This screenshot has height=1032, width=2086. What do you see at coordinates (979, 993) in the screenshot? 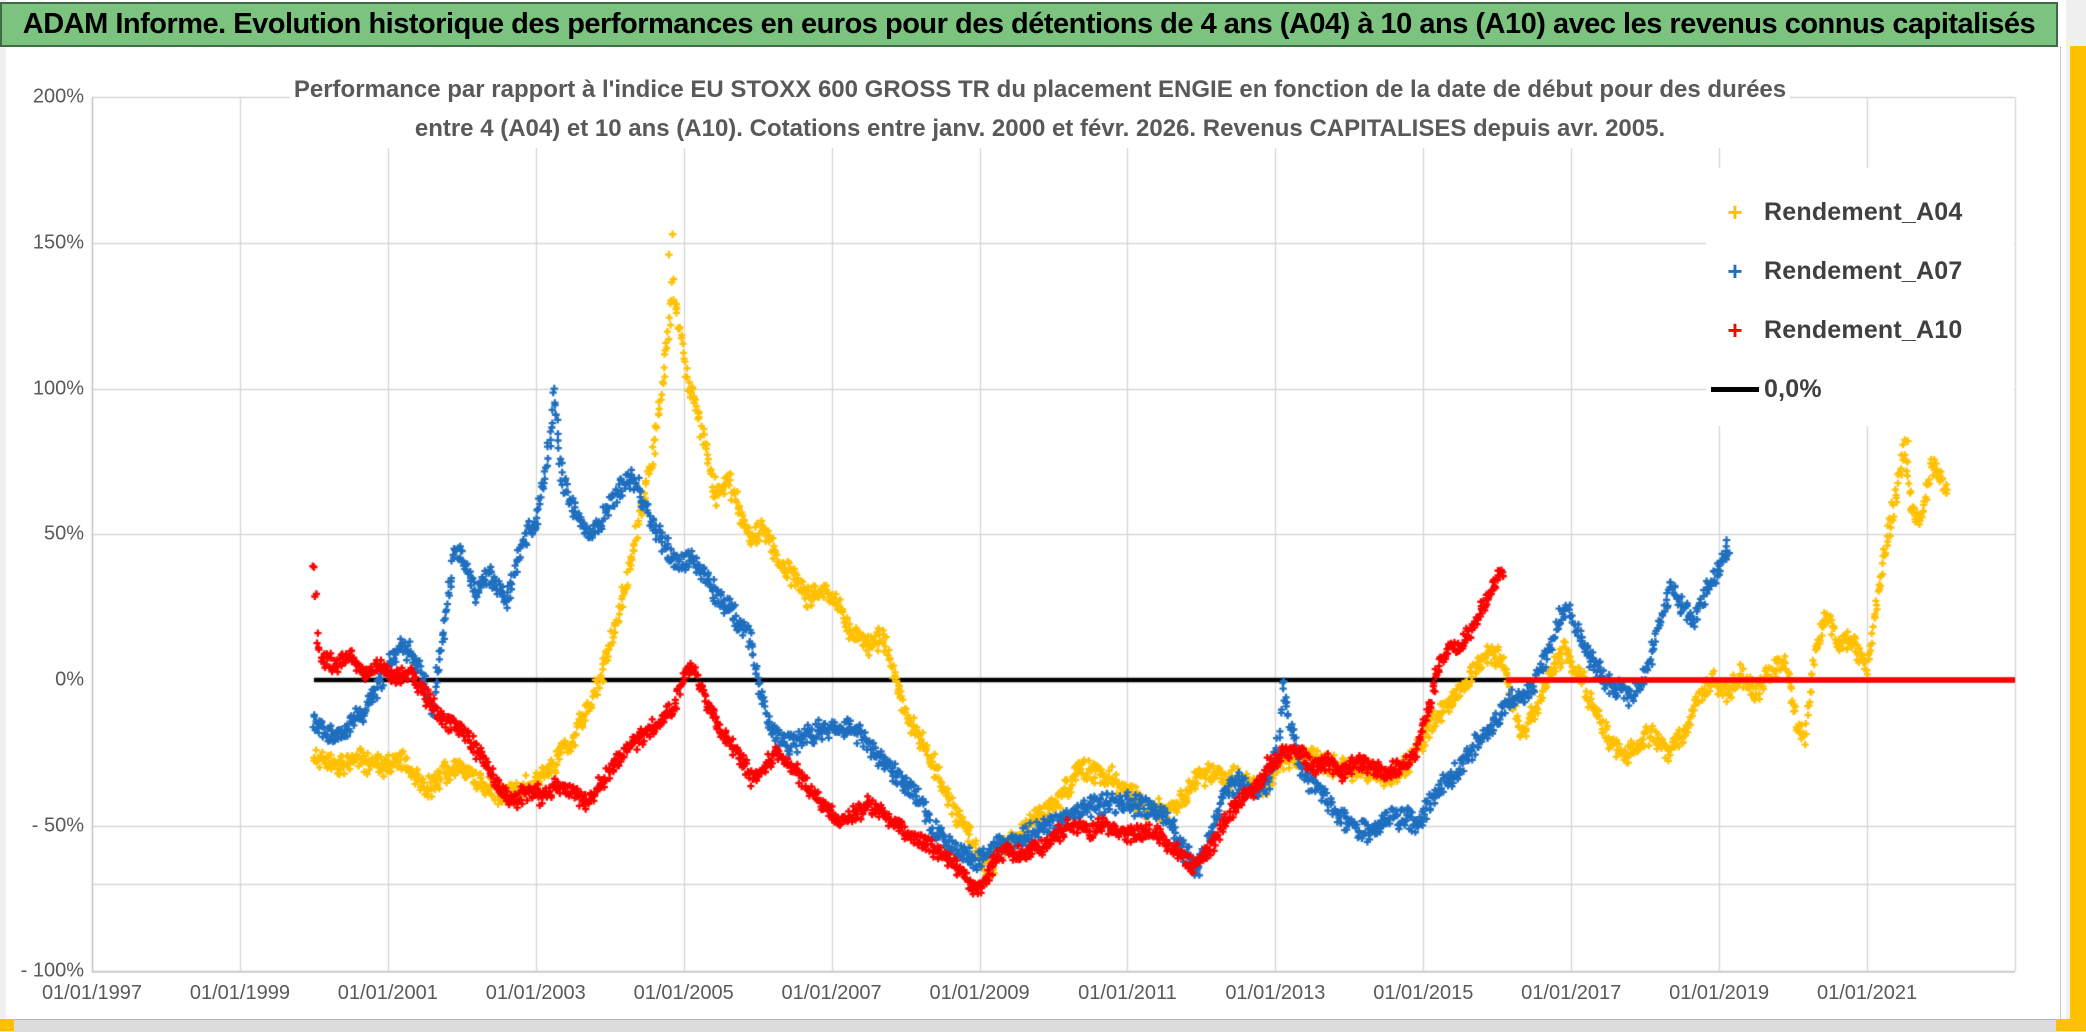
I see `x-axis-tick-label: 01/01/2009` at bounding box center [979, 993].